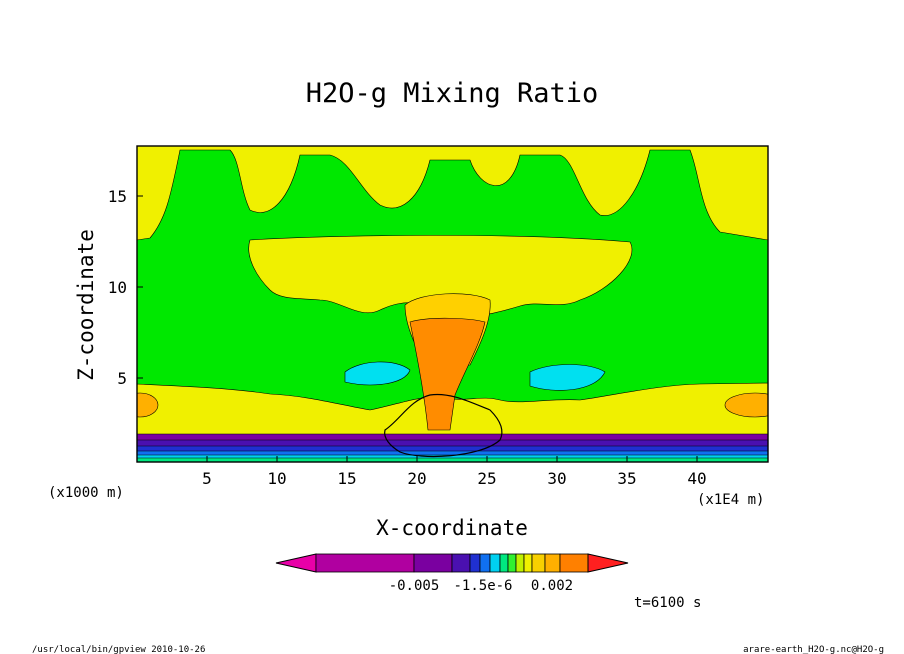 Image resolution: width=904 pixels, height=654 pixels. What do you see at coordinates (118, 649) in the screenshot?
I see `footer-left: /usr/local/bin/gpview 2010-10-26` at bounding box center [118, 649].